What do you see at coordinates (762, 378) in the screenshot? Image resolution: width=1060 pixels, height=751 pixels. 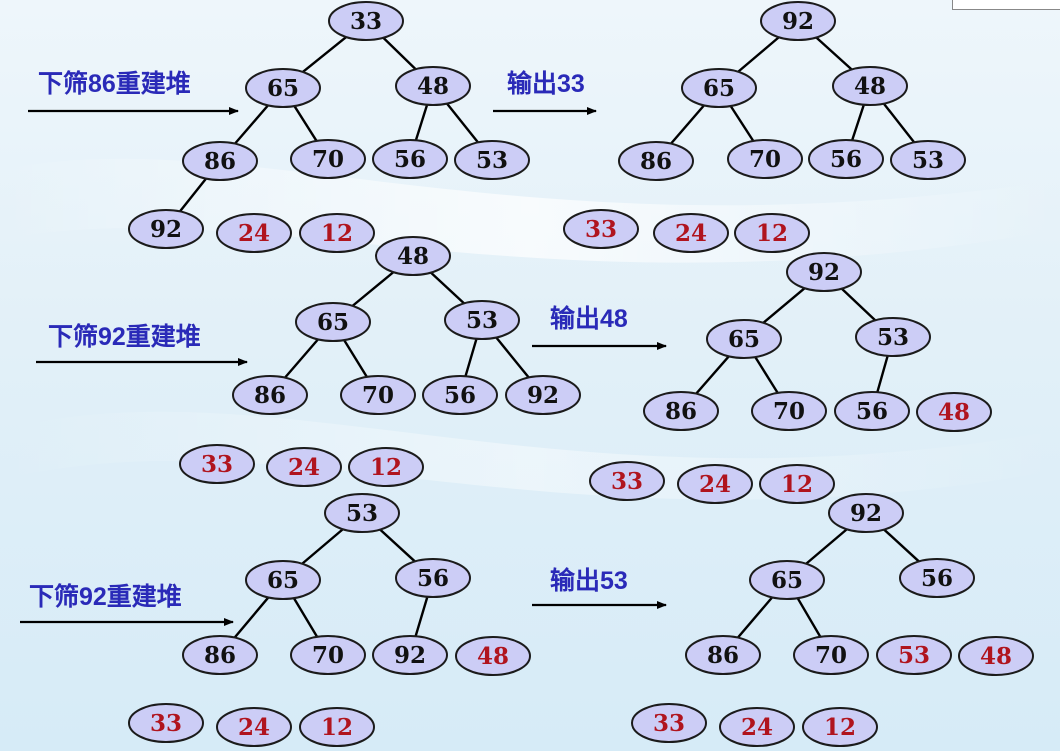 I see `heap-panel-4: 输出48 92 65 53 86 70 56 48 33 24 12` at bounding box center [762, 378].